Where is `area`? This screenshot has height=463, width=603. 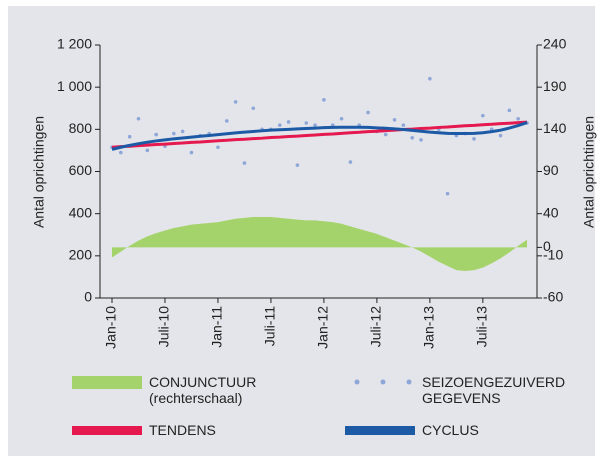
area is located at coordinates (319, 244).